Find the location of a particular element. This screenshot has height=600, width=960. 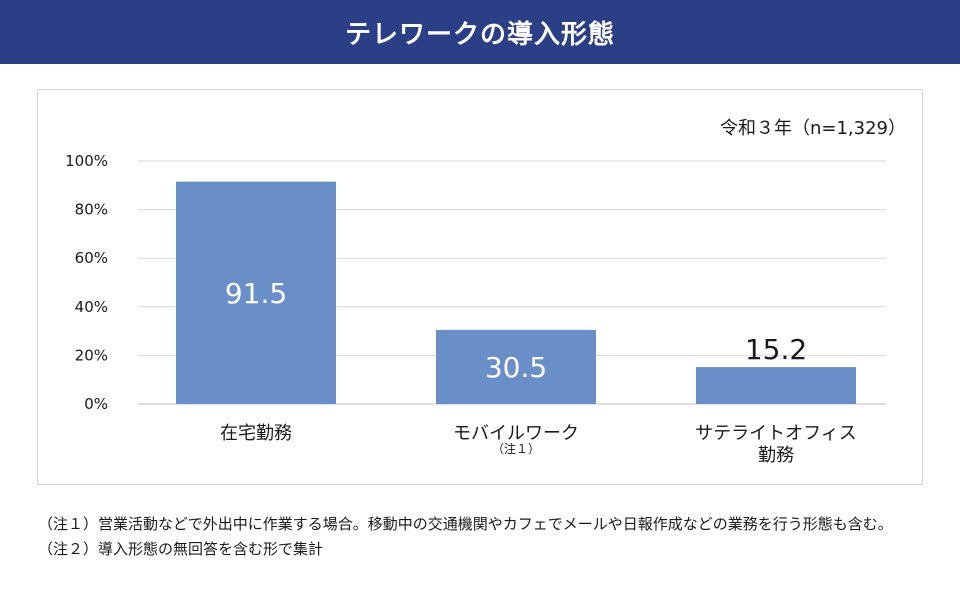

data-label: 15.2 is located at coordinates (776, 349).